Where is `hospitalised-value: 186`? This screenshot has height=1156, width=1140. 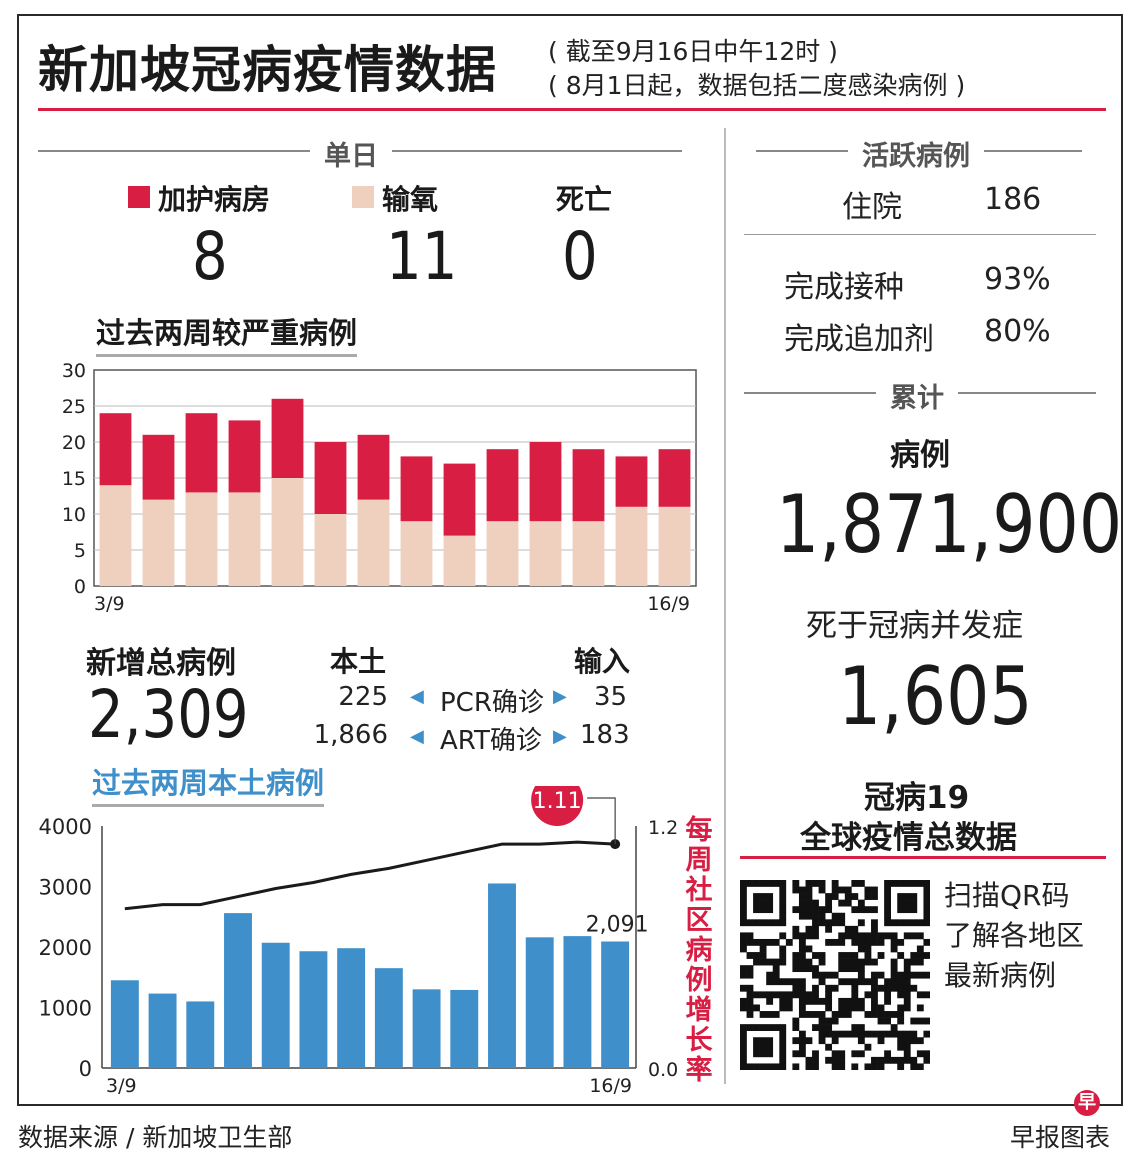 hospitalised-value: 186 is located at coordinates (1013, 199).